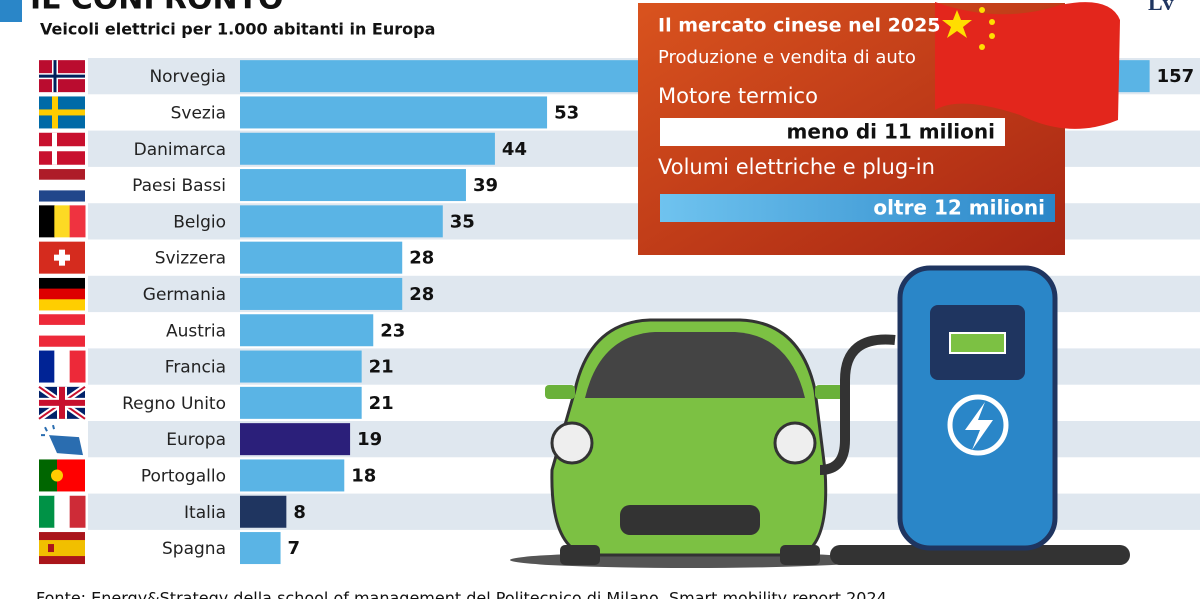  I want to click on category-label: Svizzera, so click(190, 259).